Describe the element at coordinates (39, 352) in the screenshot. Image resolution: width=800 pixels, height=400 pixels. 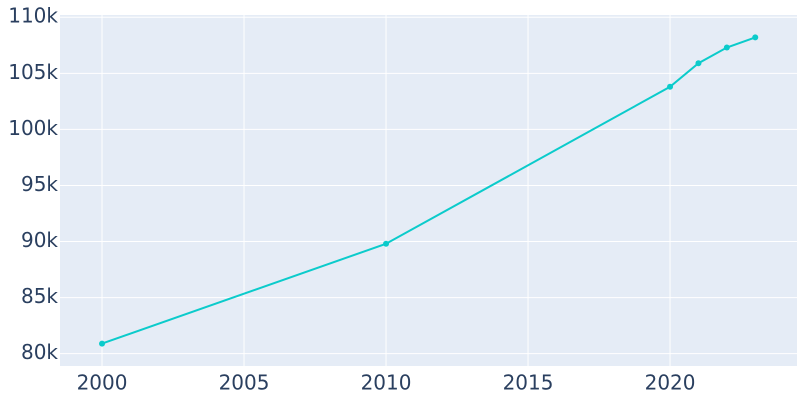
I see `y-tick-label: 80k` at that location.